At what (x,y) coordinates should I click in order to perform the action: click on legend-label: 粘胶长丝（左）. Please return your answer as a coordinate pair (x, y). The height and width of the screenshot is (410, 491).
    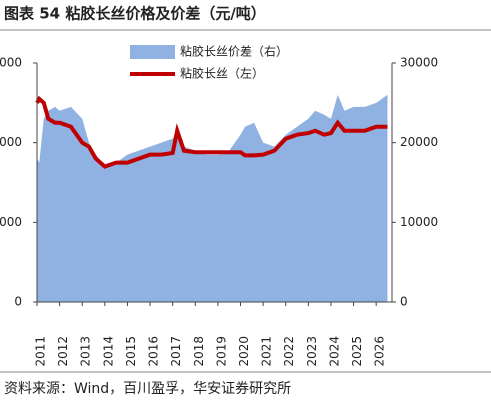
    Looking at the image, I should click on (222, 73).